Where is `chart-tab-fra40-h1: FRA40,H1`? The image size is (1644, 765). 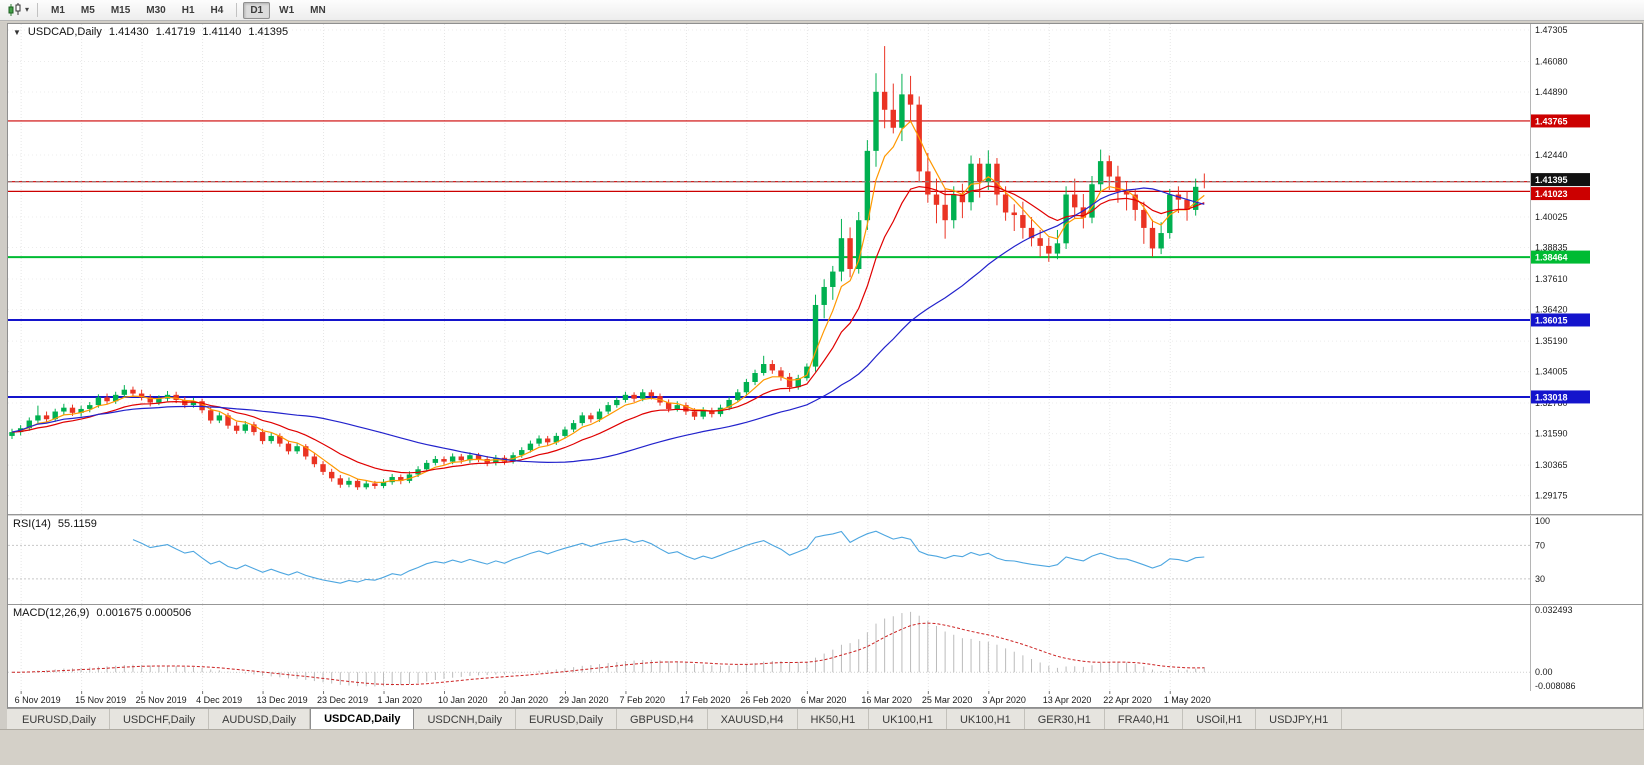
chart-tab-fra40-h1: FRA40,H1 is located at coordinates (1144, 719).